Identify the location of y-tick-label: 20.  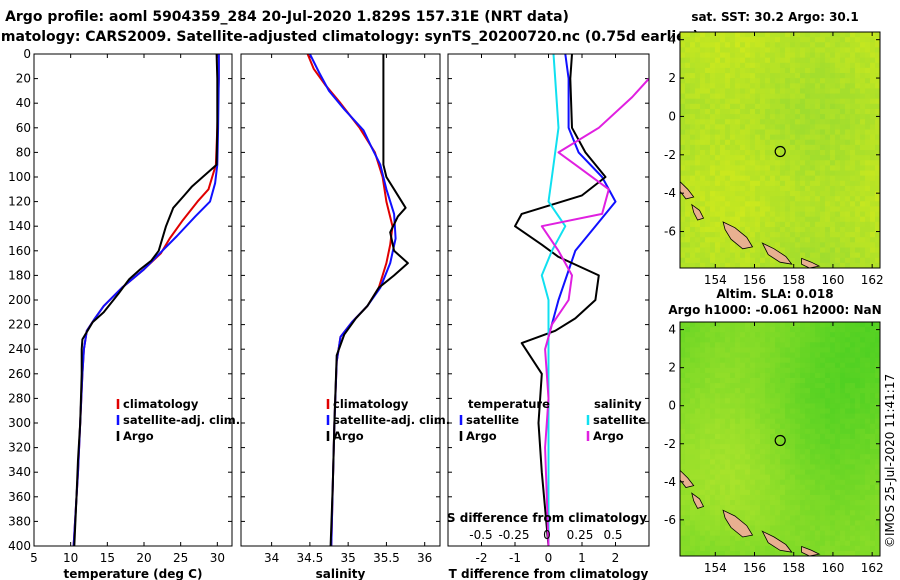
(23, 79).